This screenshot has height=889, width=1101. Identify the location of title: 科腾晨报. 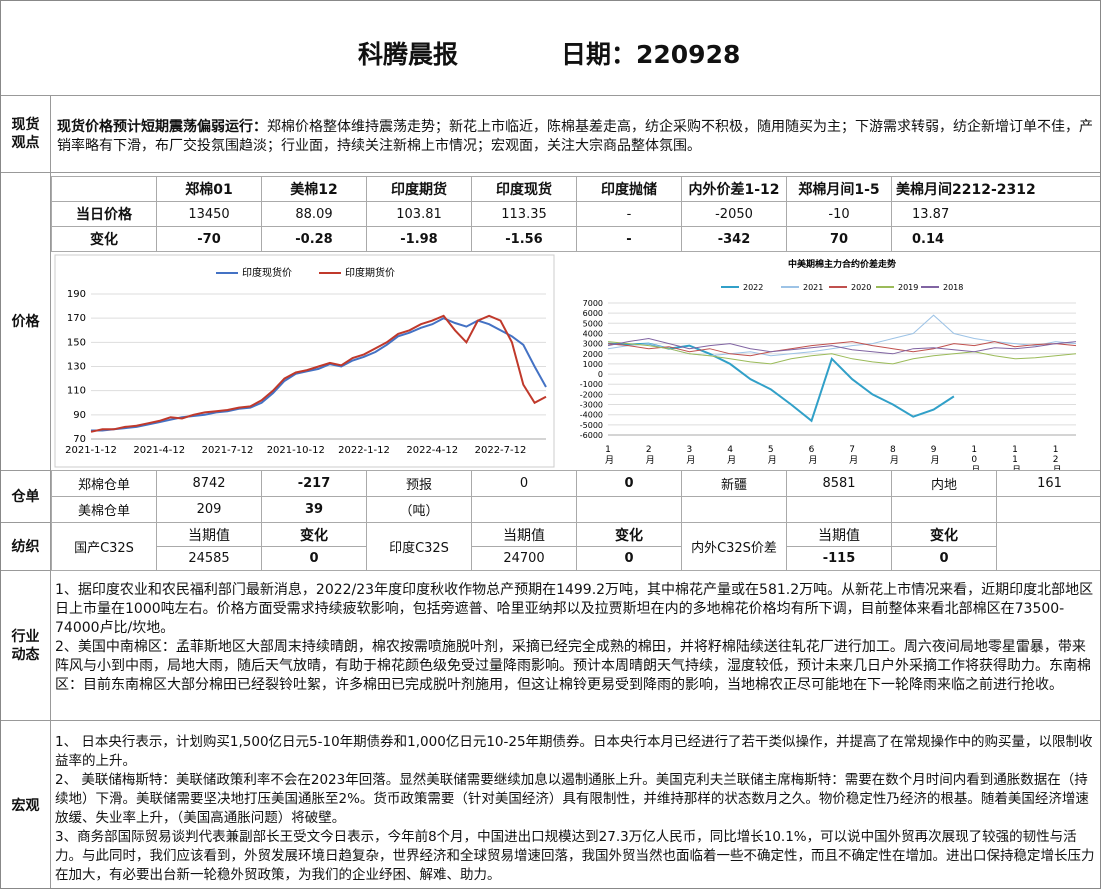
(408, 54).